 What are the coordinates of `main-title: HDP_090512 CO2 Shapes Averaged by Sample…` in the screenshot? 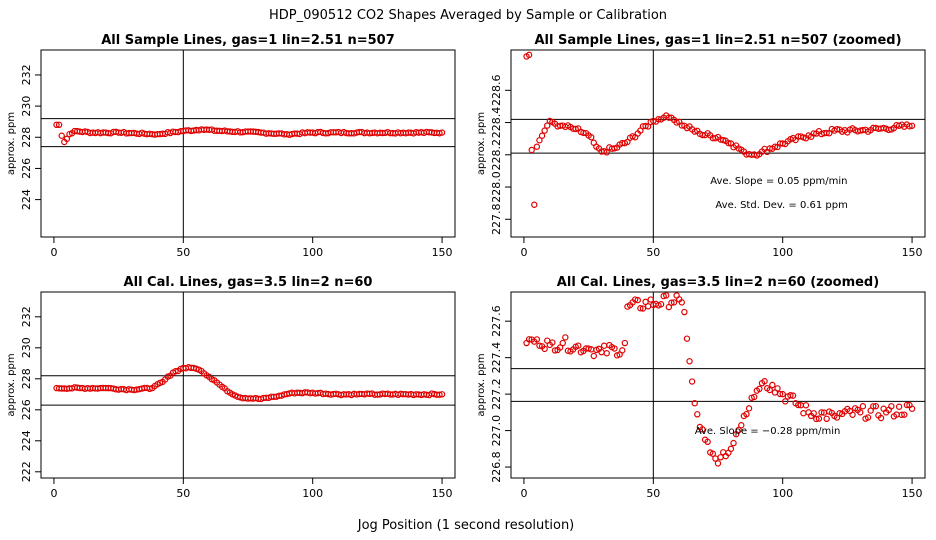 It's located at (468, 15).